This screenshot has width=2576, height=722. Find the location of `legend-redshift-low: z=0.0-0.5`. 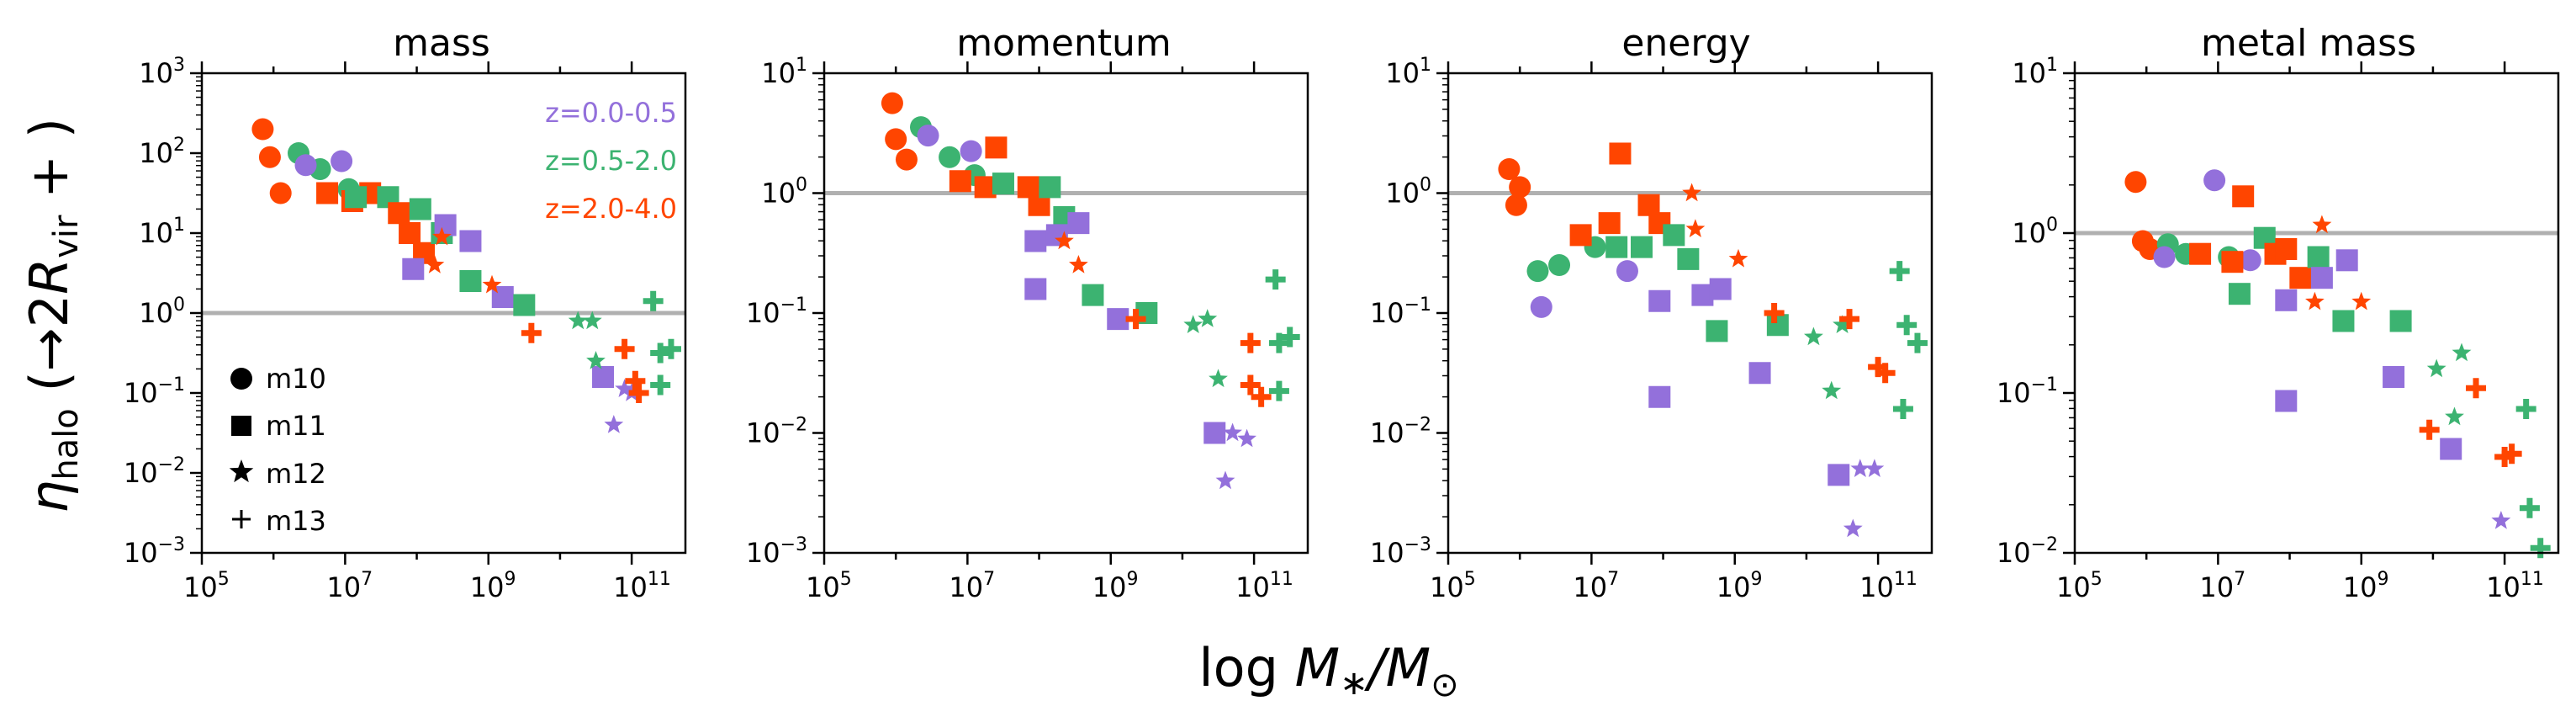

legend-redshift-low: z=0.0-0.5 is located at coordinates (611, 113).